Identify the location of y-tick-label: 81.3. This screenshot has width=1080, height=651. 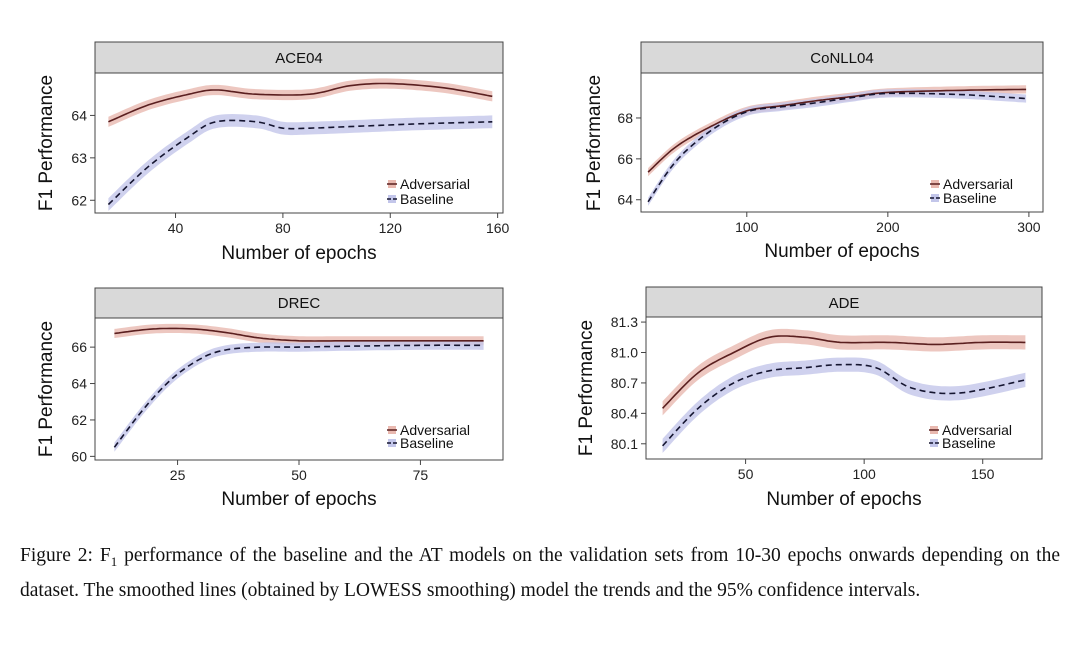
(624, 322).